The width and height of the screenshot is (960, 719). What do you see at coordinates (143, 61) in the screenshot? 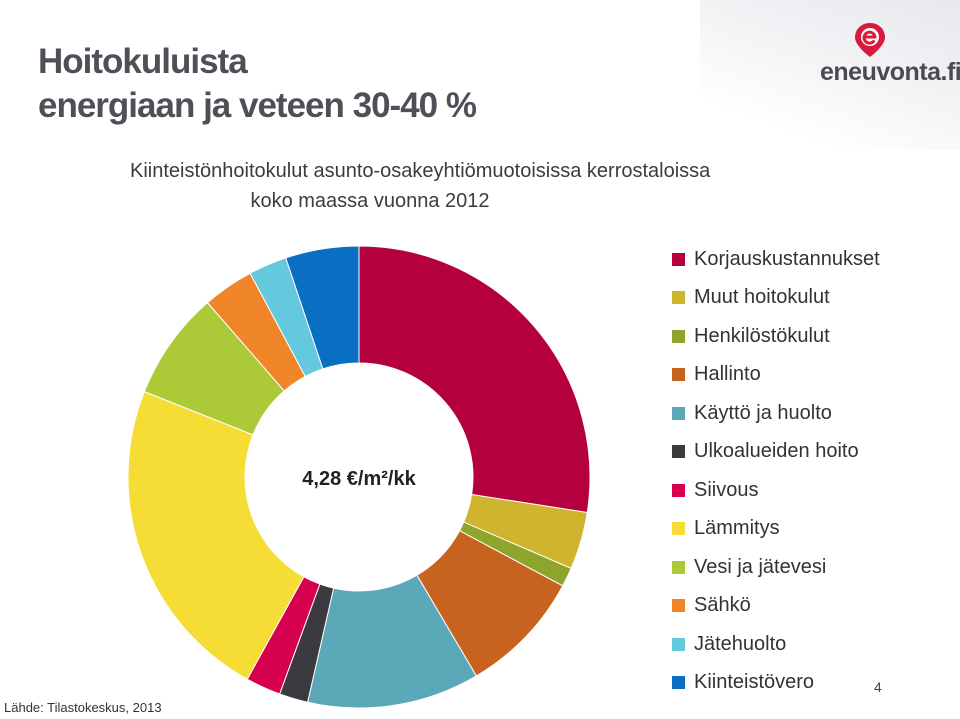
I see `title-line-1: Hoitokuluista` at bounding box center [143, 61].